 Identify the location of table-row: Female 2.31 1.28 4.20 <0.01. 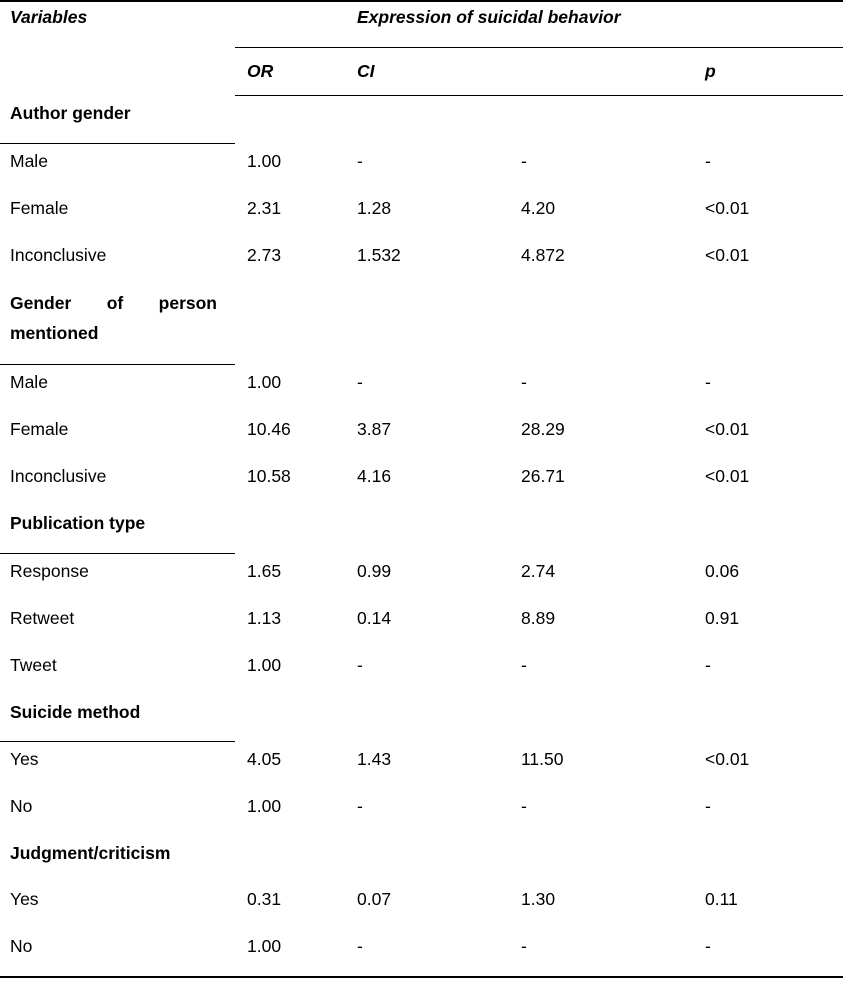
(421, 214).